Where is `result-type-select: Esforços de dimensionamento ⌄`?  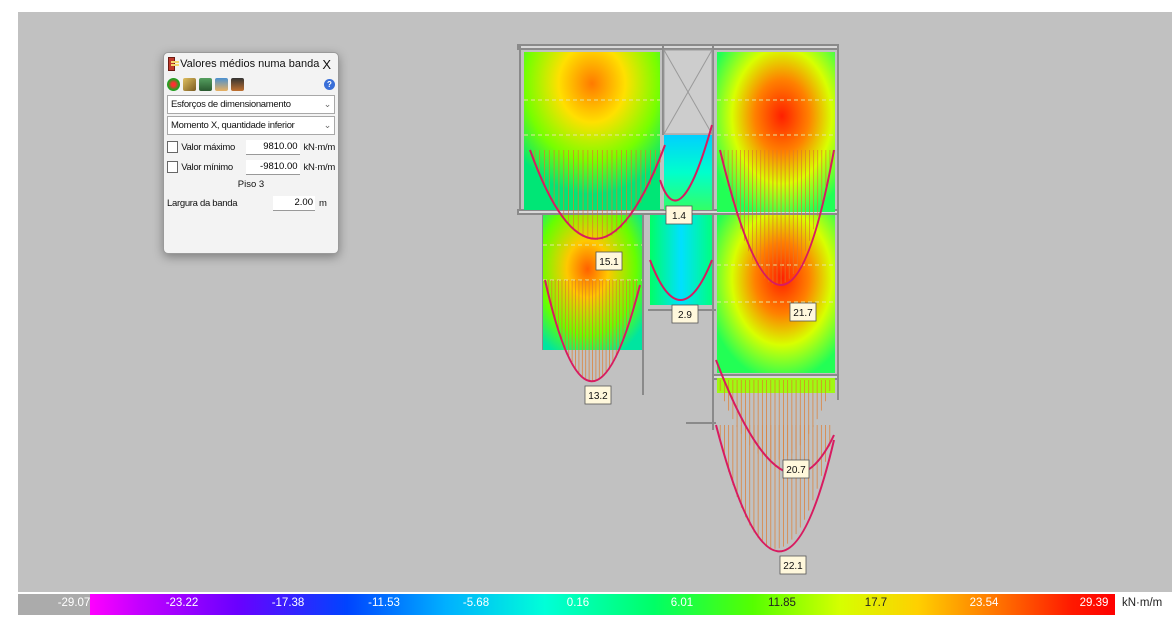 result-type-select: Esforços de dimensionamento ⌄ is located at coordinates (251, 104).